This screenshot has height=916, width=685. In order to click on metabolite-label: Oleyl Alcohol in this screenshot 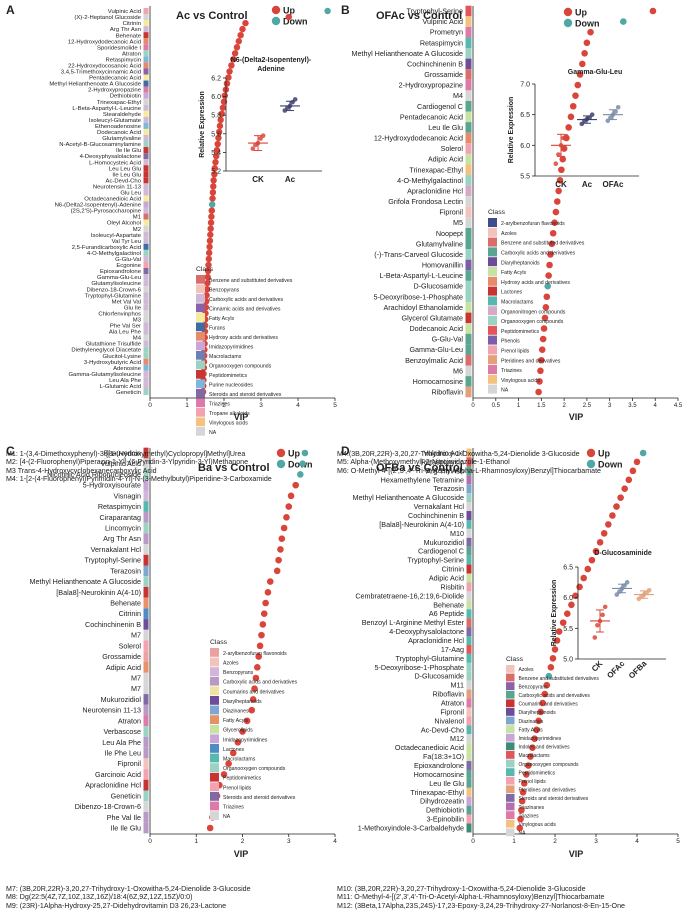, I will do `click(124, 224)`.